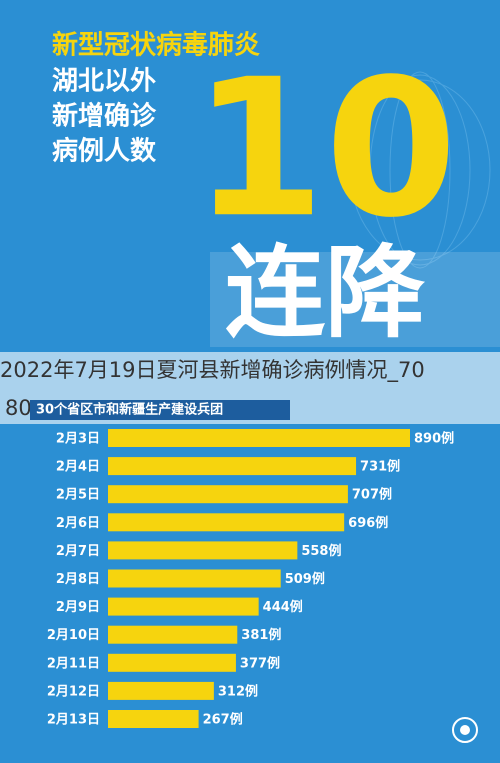 The width and height of the screenshot is (500, 763). What do you see at coordinates (73, 635) in the screenshot?
I see `category-label: 2月10日` at bounding box center [73, 635].